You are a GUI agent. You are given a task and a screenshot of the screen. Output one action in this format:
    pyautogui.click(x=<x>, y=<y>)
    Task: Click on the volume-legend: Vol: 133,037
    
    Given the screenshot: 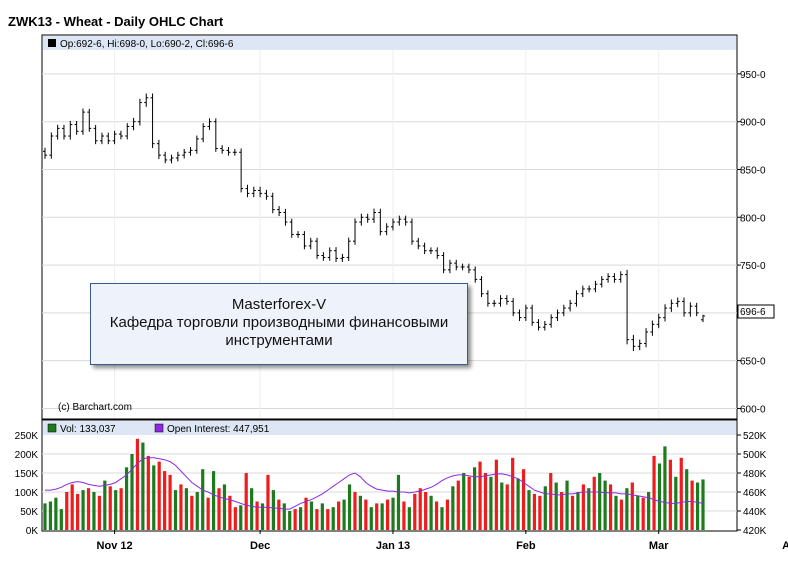 What is the action you would take?
    pyautogui.click(x=88, y=429)
    